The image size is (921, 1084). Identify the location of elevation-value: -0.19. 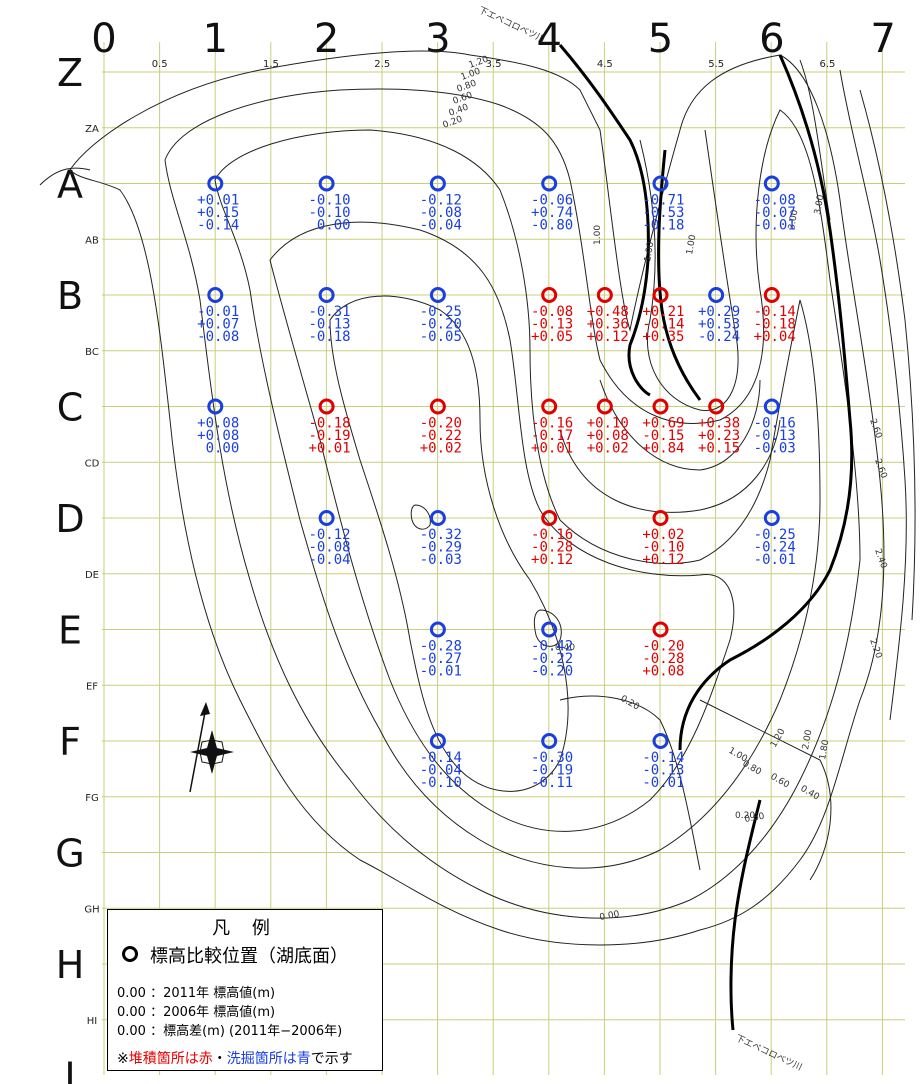
(552, 771).